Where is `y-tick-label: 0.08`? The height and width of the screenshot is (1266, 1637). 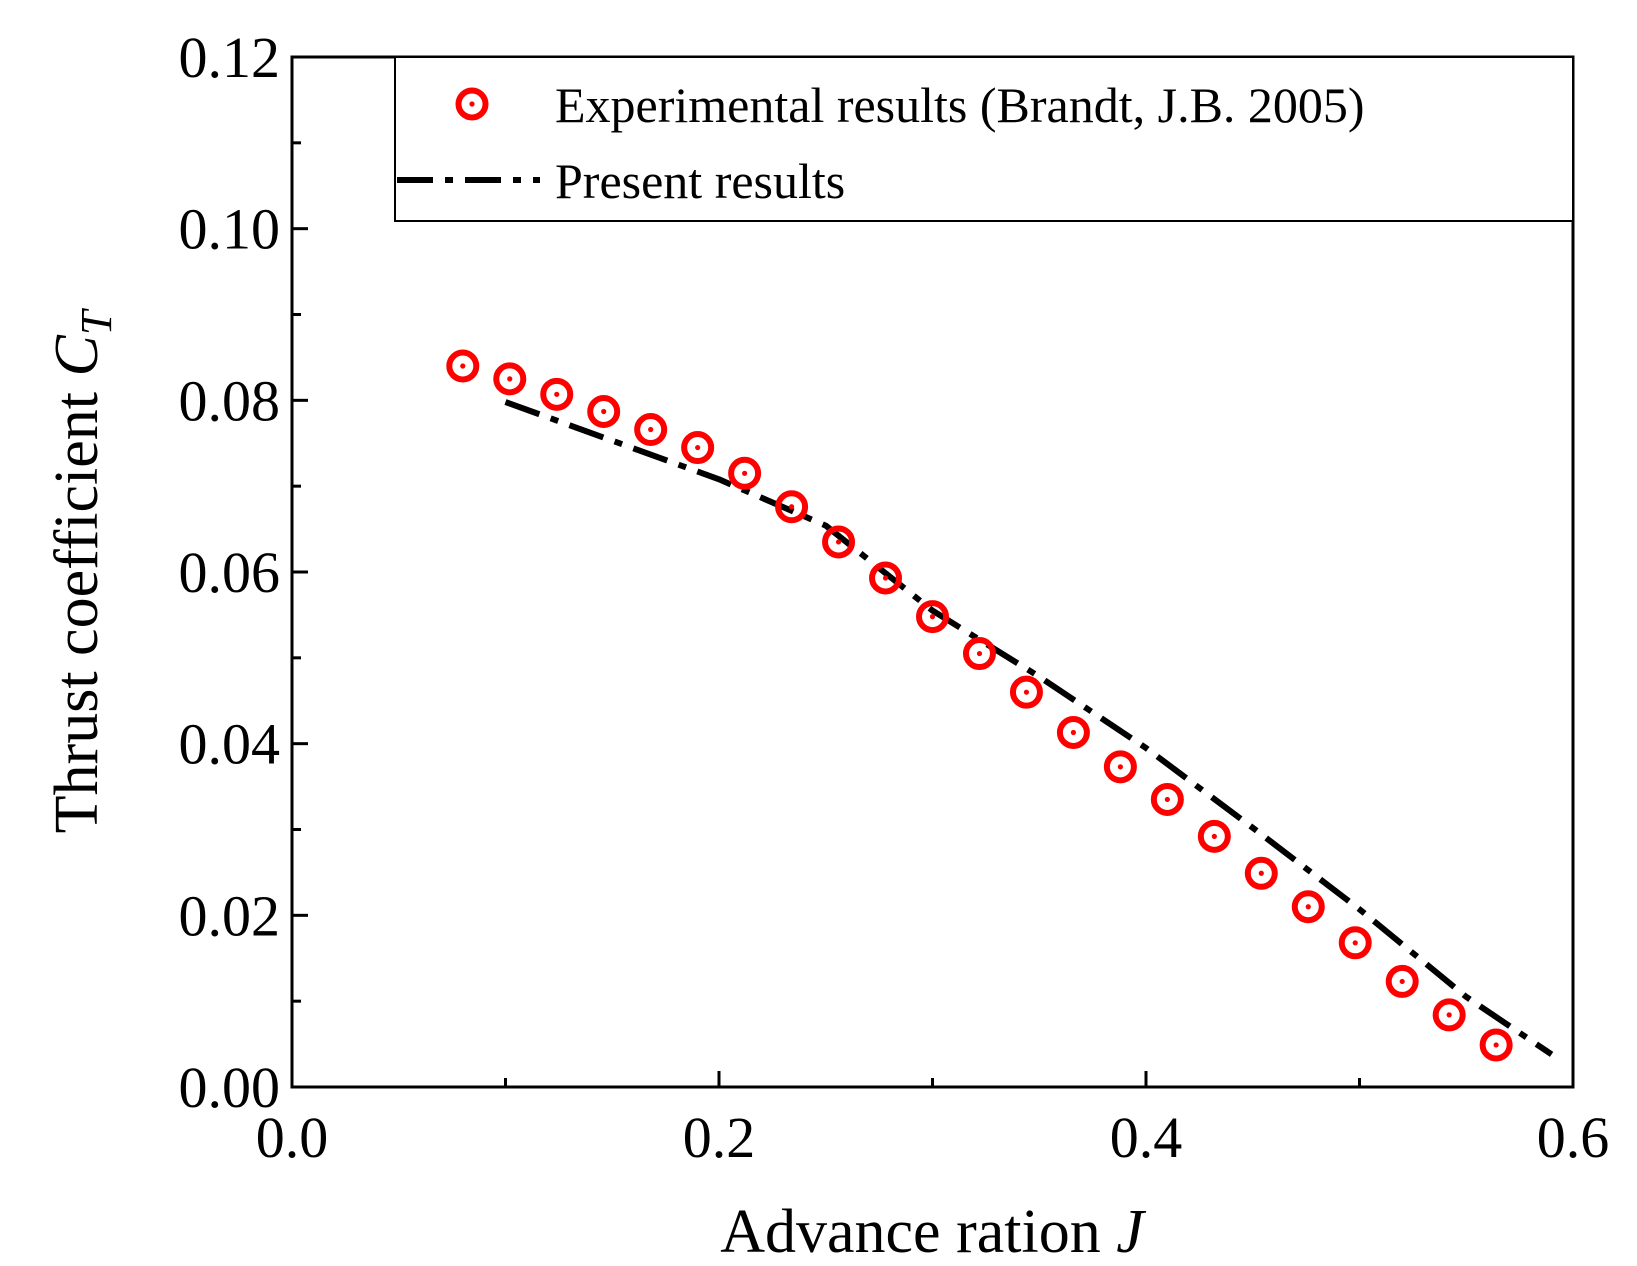 y-tick-label: 0.08 is located at coordinates (230, 400).